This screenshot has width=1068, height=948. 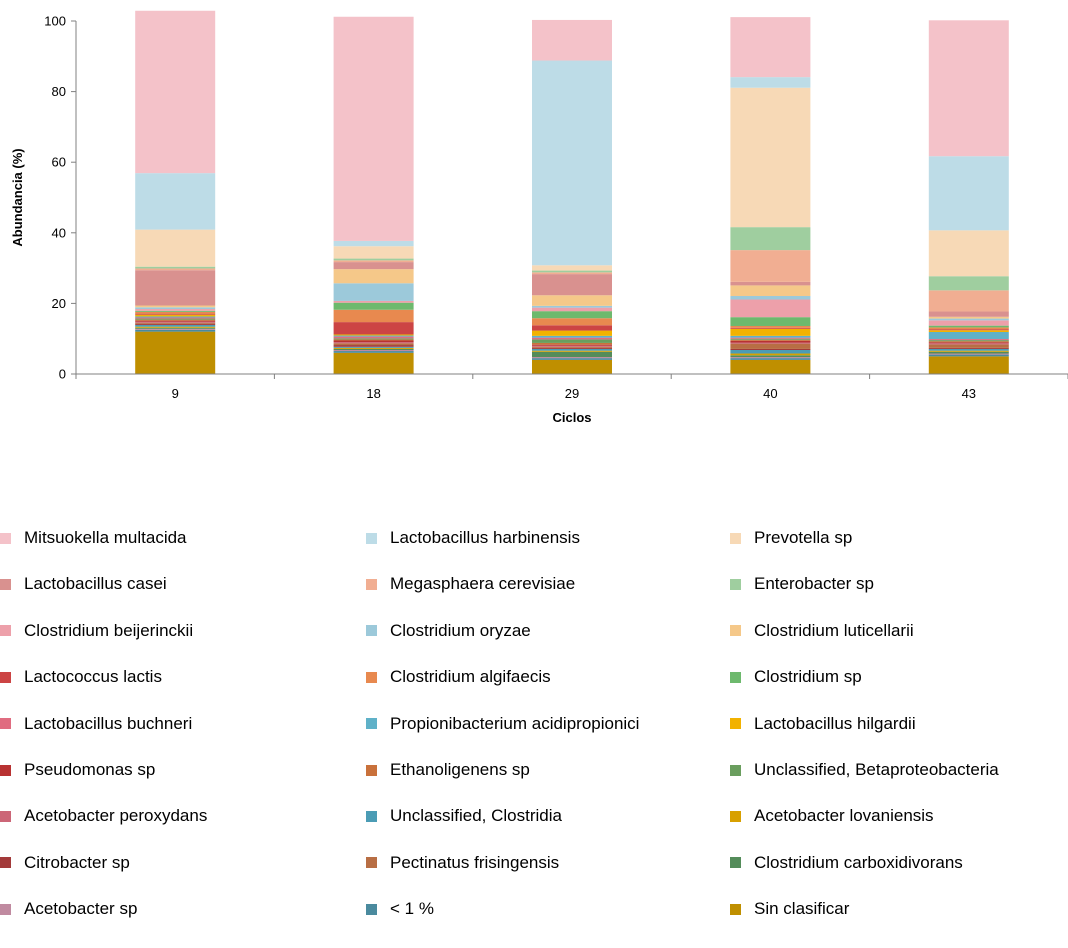 I want to click on legend-label: Megasphaera cerevisiae, so click(x=483, y=584).